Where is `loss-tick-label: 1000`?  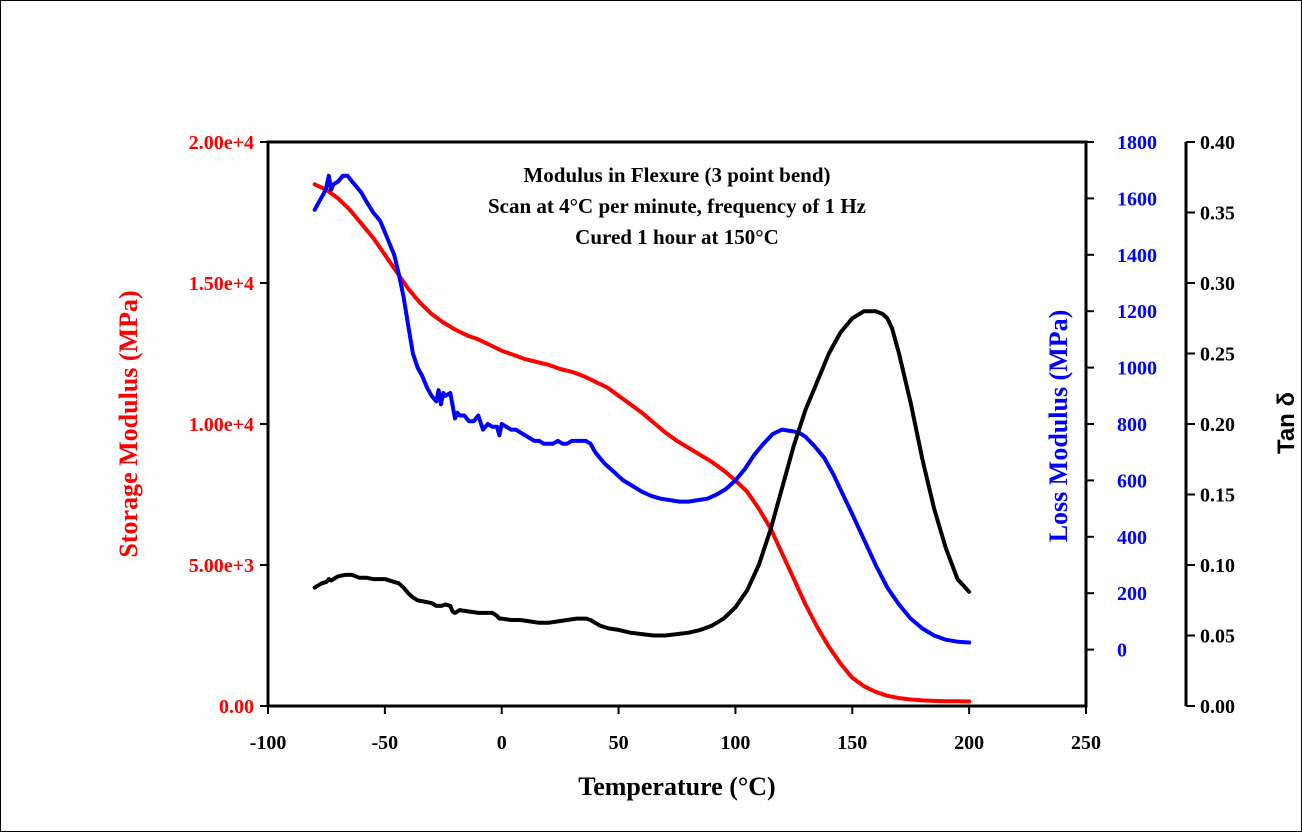
loss-tick-label: 1000 is located at coordinates (1137, 369).